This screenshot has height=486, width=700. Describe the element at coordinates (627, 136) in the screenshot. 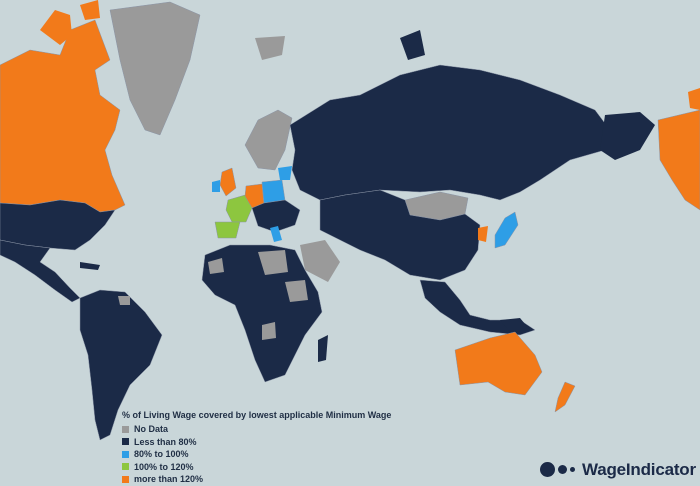

I see `russia-east` at that location.